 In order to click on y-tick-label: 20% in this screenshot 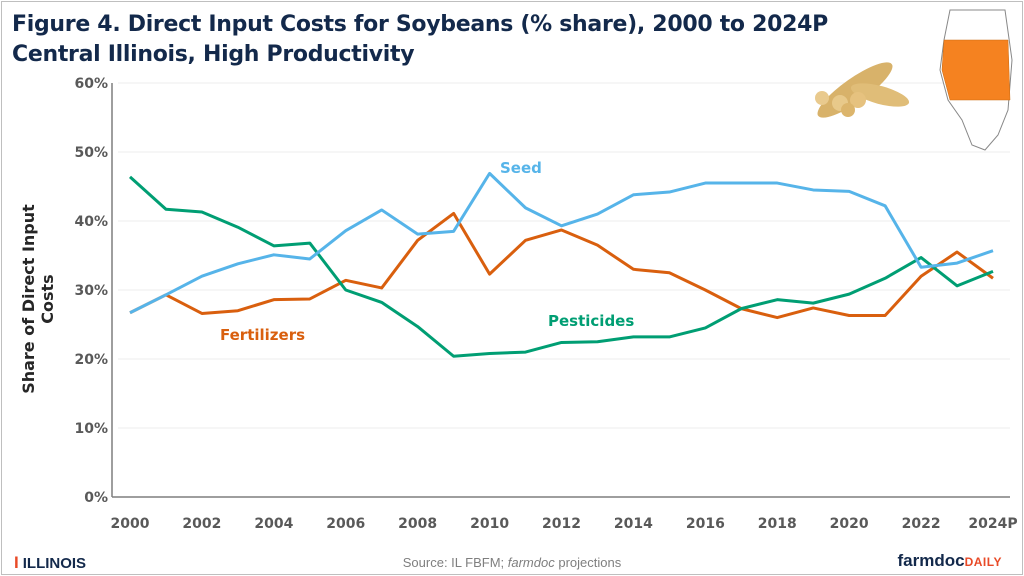, I will do `click(91, 360)`.